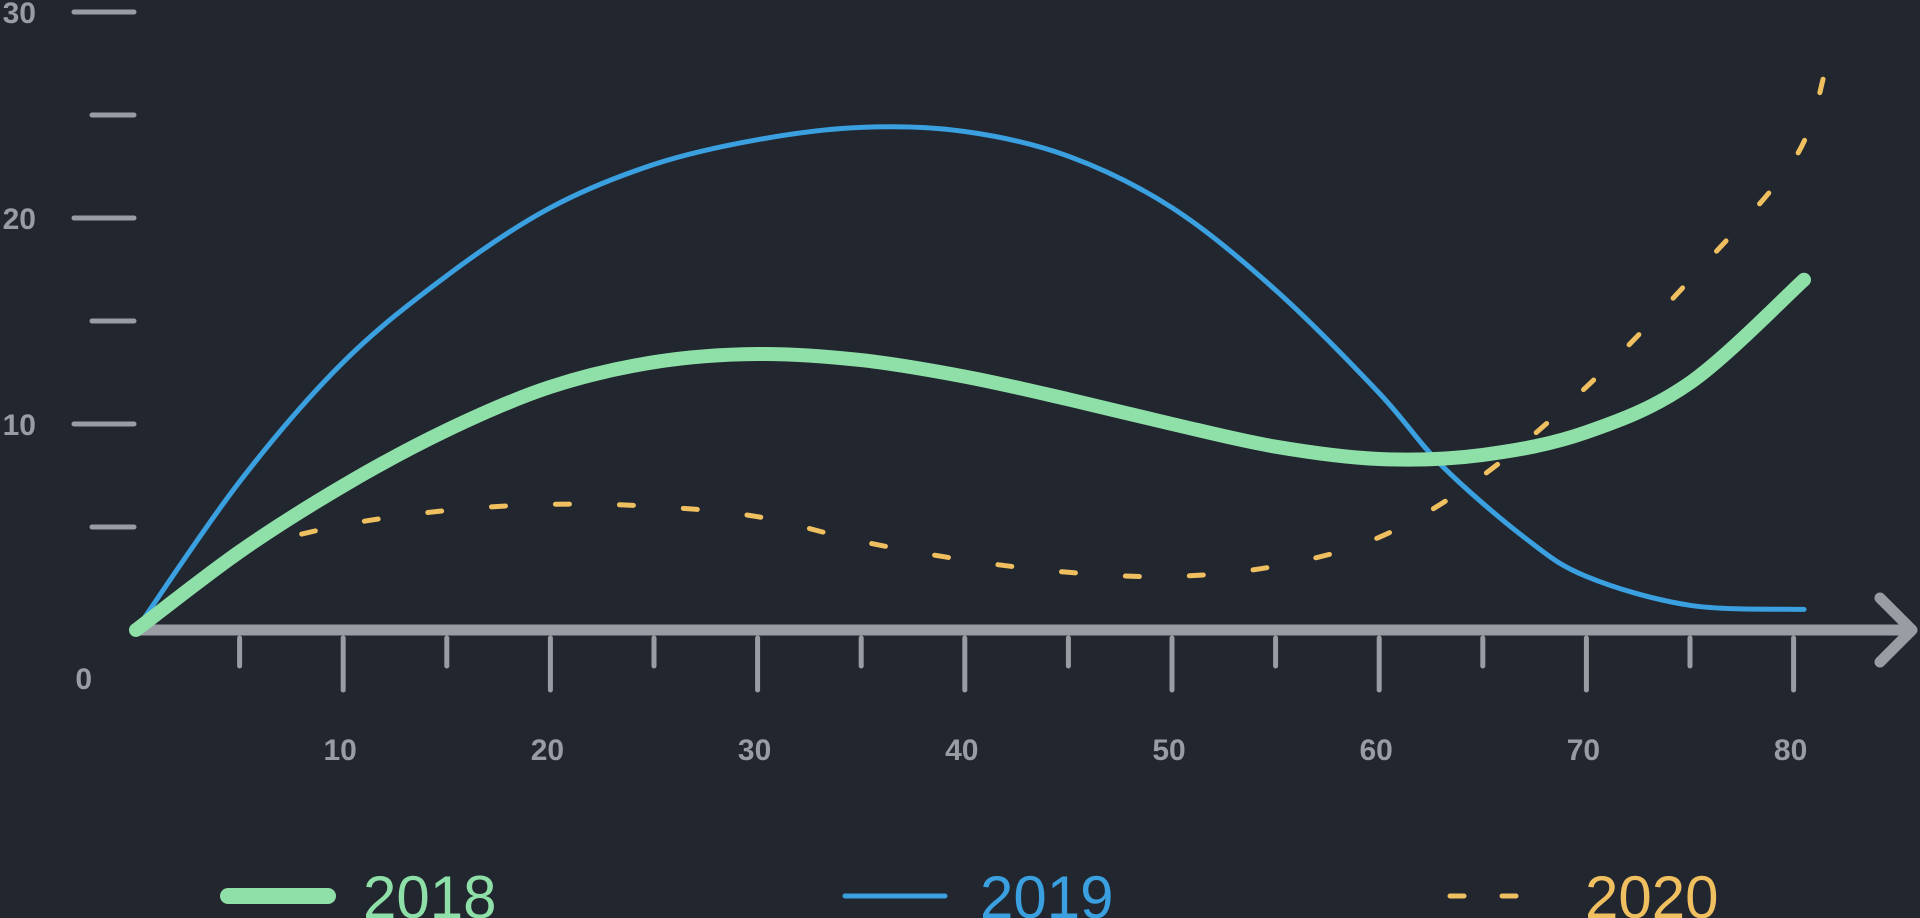 This screenshot has width=1920, height=918. Describe the element at coordinates (19, 15) in the screenshot. I see `y-tick-label: 30` at that location.